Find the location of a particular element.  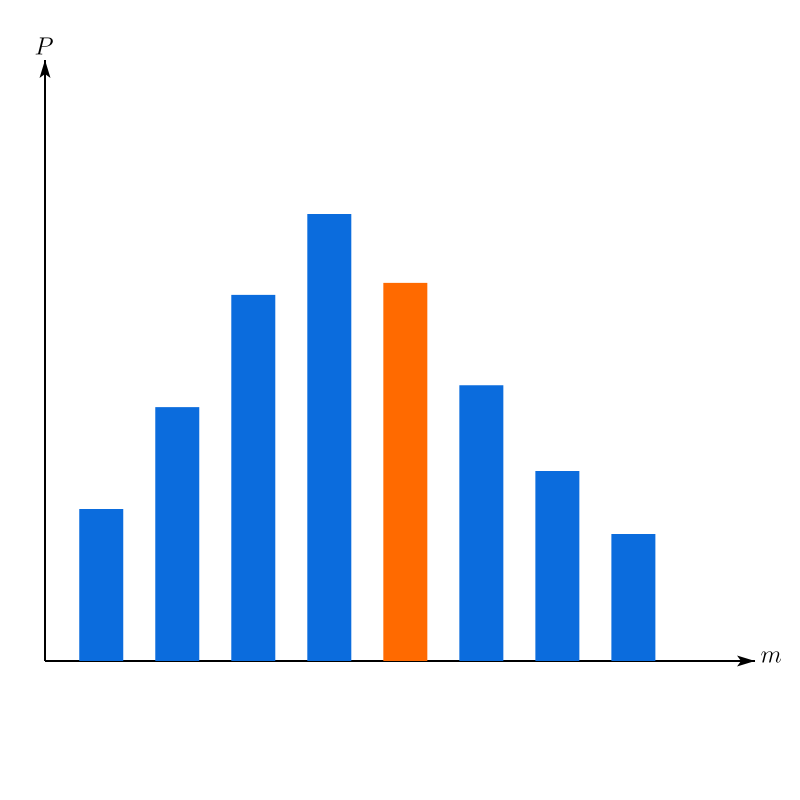

text: $P$ is located at coordinates (44, 46).